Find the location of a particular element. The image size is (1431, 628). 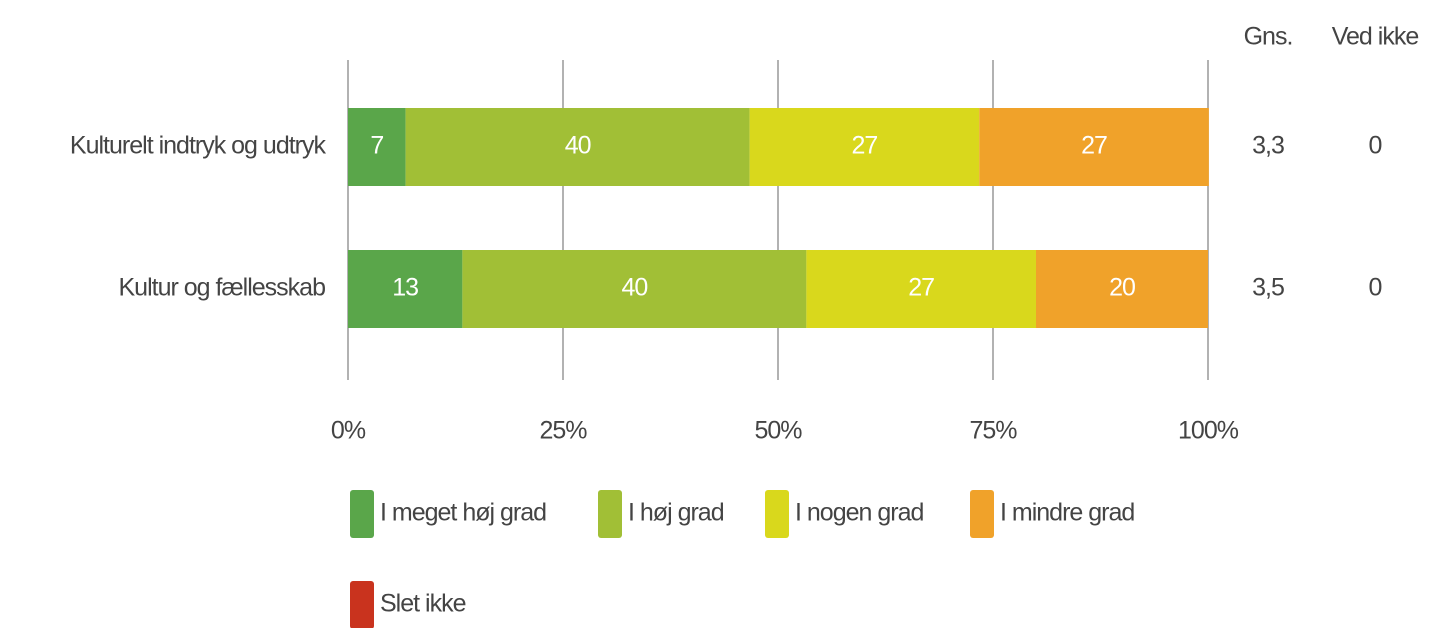

x-tick-label: 100% is located at coordinates (1208, 431).